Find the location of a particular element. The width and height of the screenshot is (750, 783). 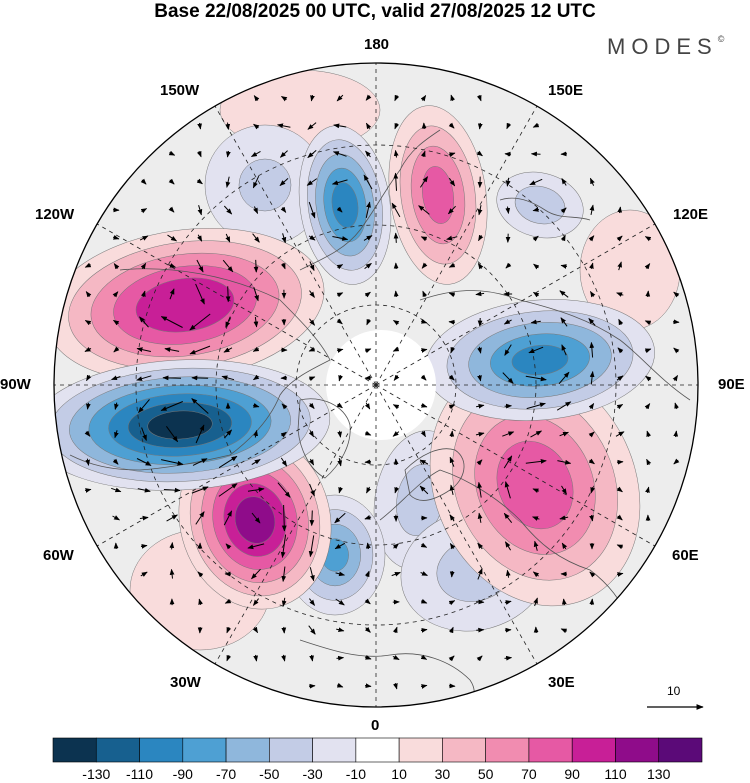

lon-label-60e: 60E is located at coordinates (685, 555).